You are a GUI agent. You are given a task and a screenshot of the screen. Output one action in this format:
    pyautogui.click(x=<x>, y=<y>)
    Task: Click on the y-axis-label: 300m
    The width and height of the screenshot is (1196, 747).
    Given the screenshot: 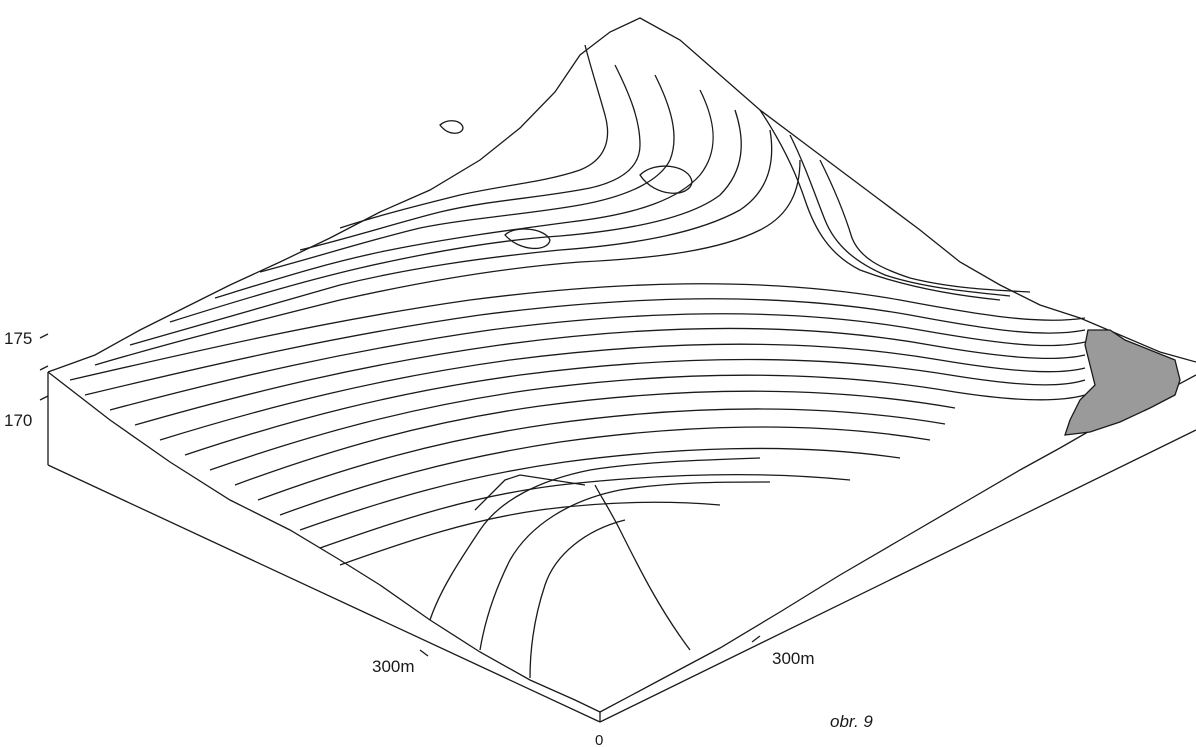 What is the action you would take?
    pyautogui.click(x=793, y=658)
    